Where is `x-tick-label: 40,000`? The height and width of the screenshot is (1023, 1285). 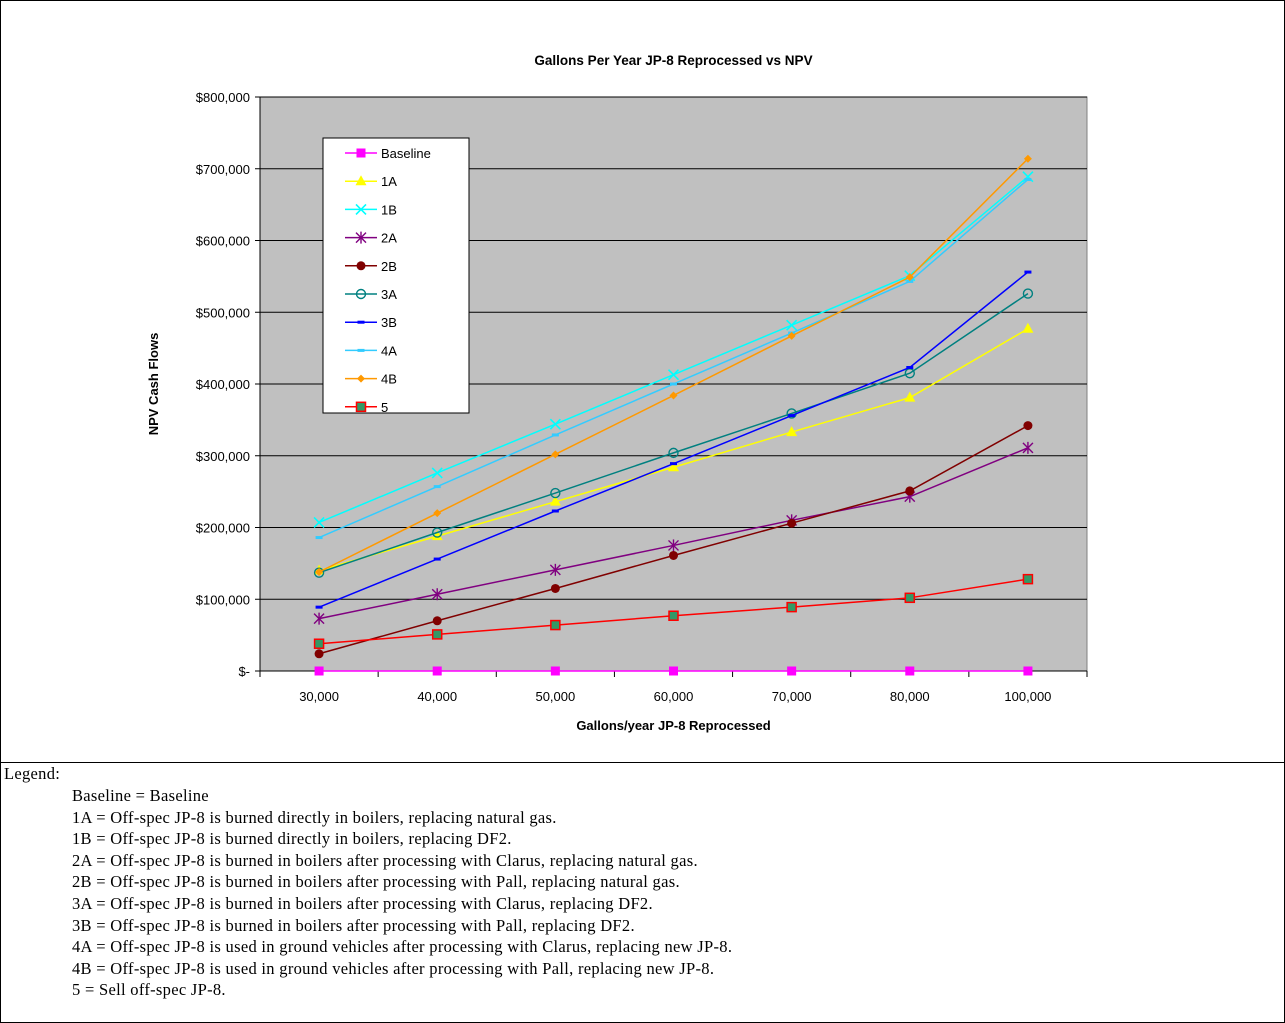
x-tick-label: 40,000 is located at coordinates (437, 696).